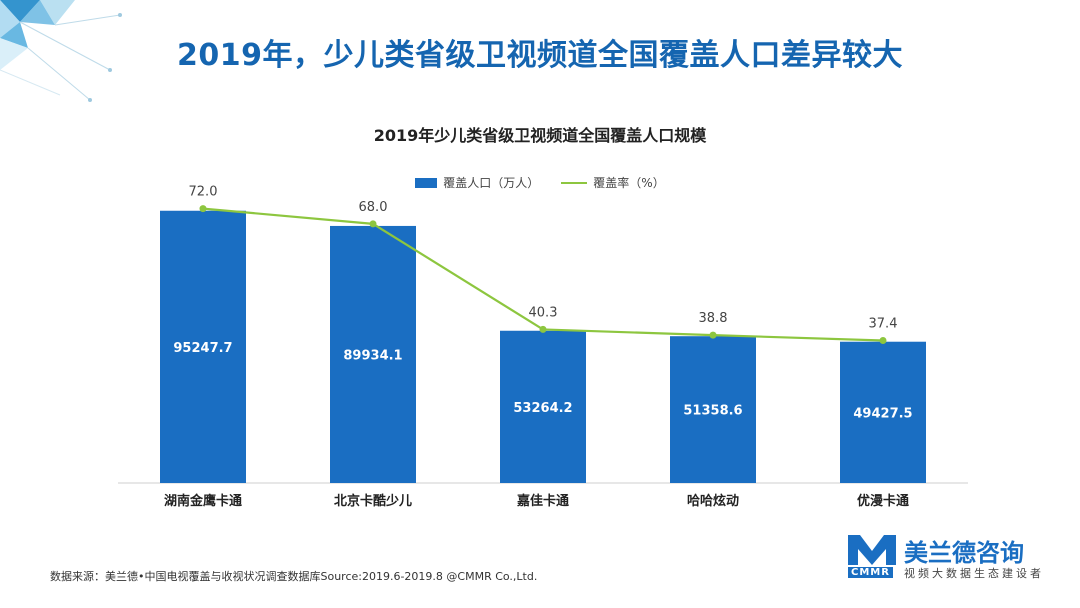 This screenshot has height=608, width=1080. What do you see at coordinates (574, 182) in the screenshot?
I see `legend-line-swatch` at bounding box center [574, 182].